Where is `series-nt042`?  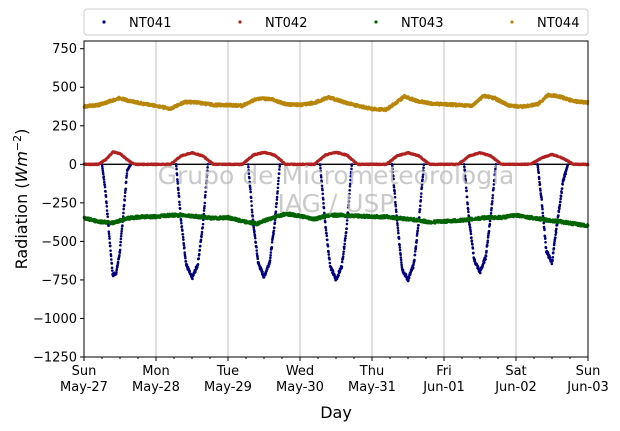 series-nt042 is located at coordinates (336, 158).